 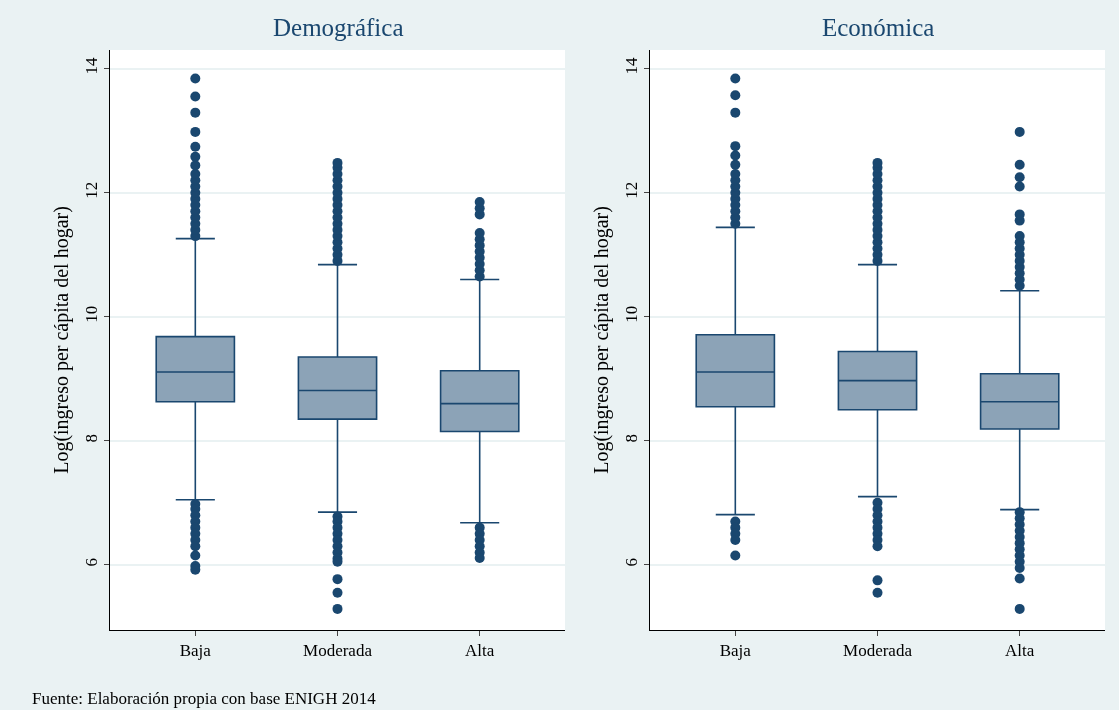 I want to click on chart-title: Económica, so click(x=878, y=27).